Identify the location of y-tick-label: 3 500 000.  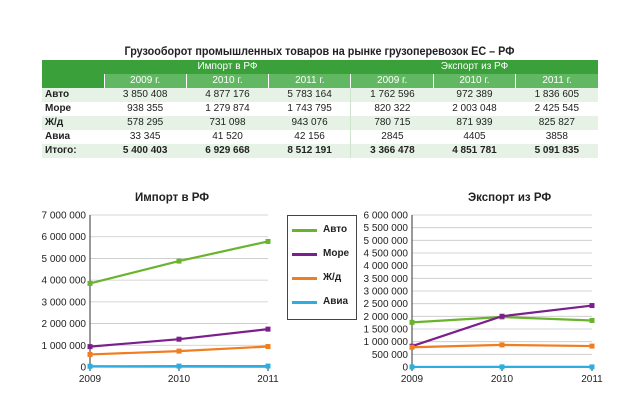
(386, 279).